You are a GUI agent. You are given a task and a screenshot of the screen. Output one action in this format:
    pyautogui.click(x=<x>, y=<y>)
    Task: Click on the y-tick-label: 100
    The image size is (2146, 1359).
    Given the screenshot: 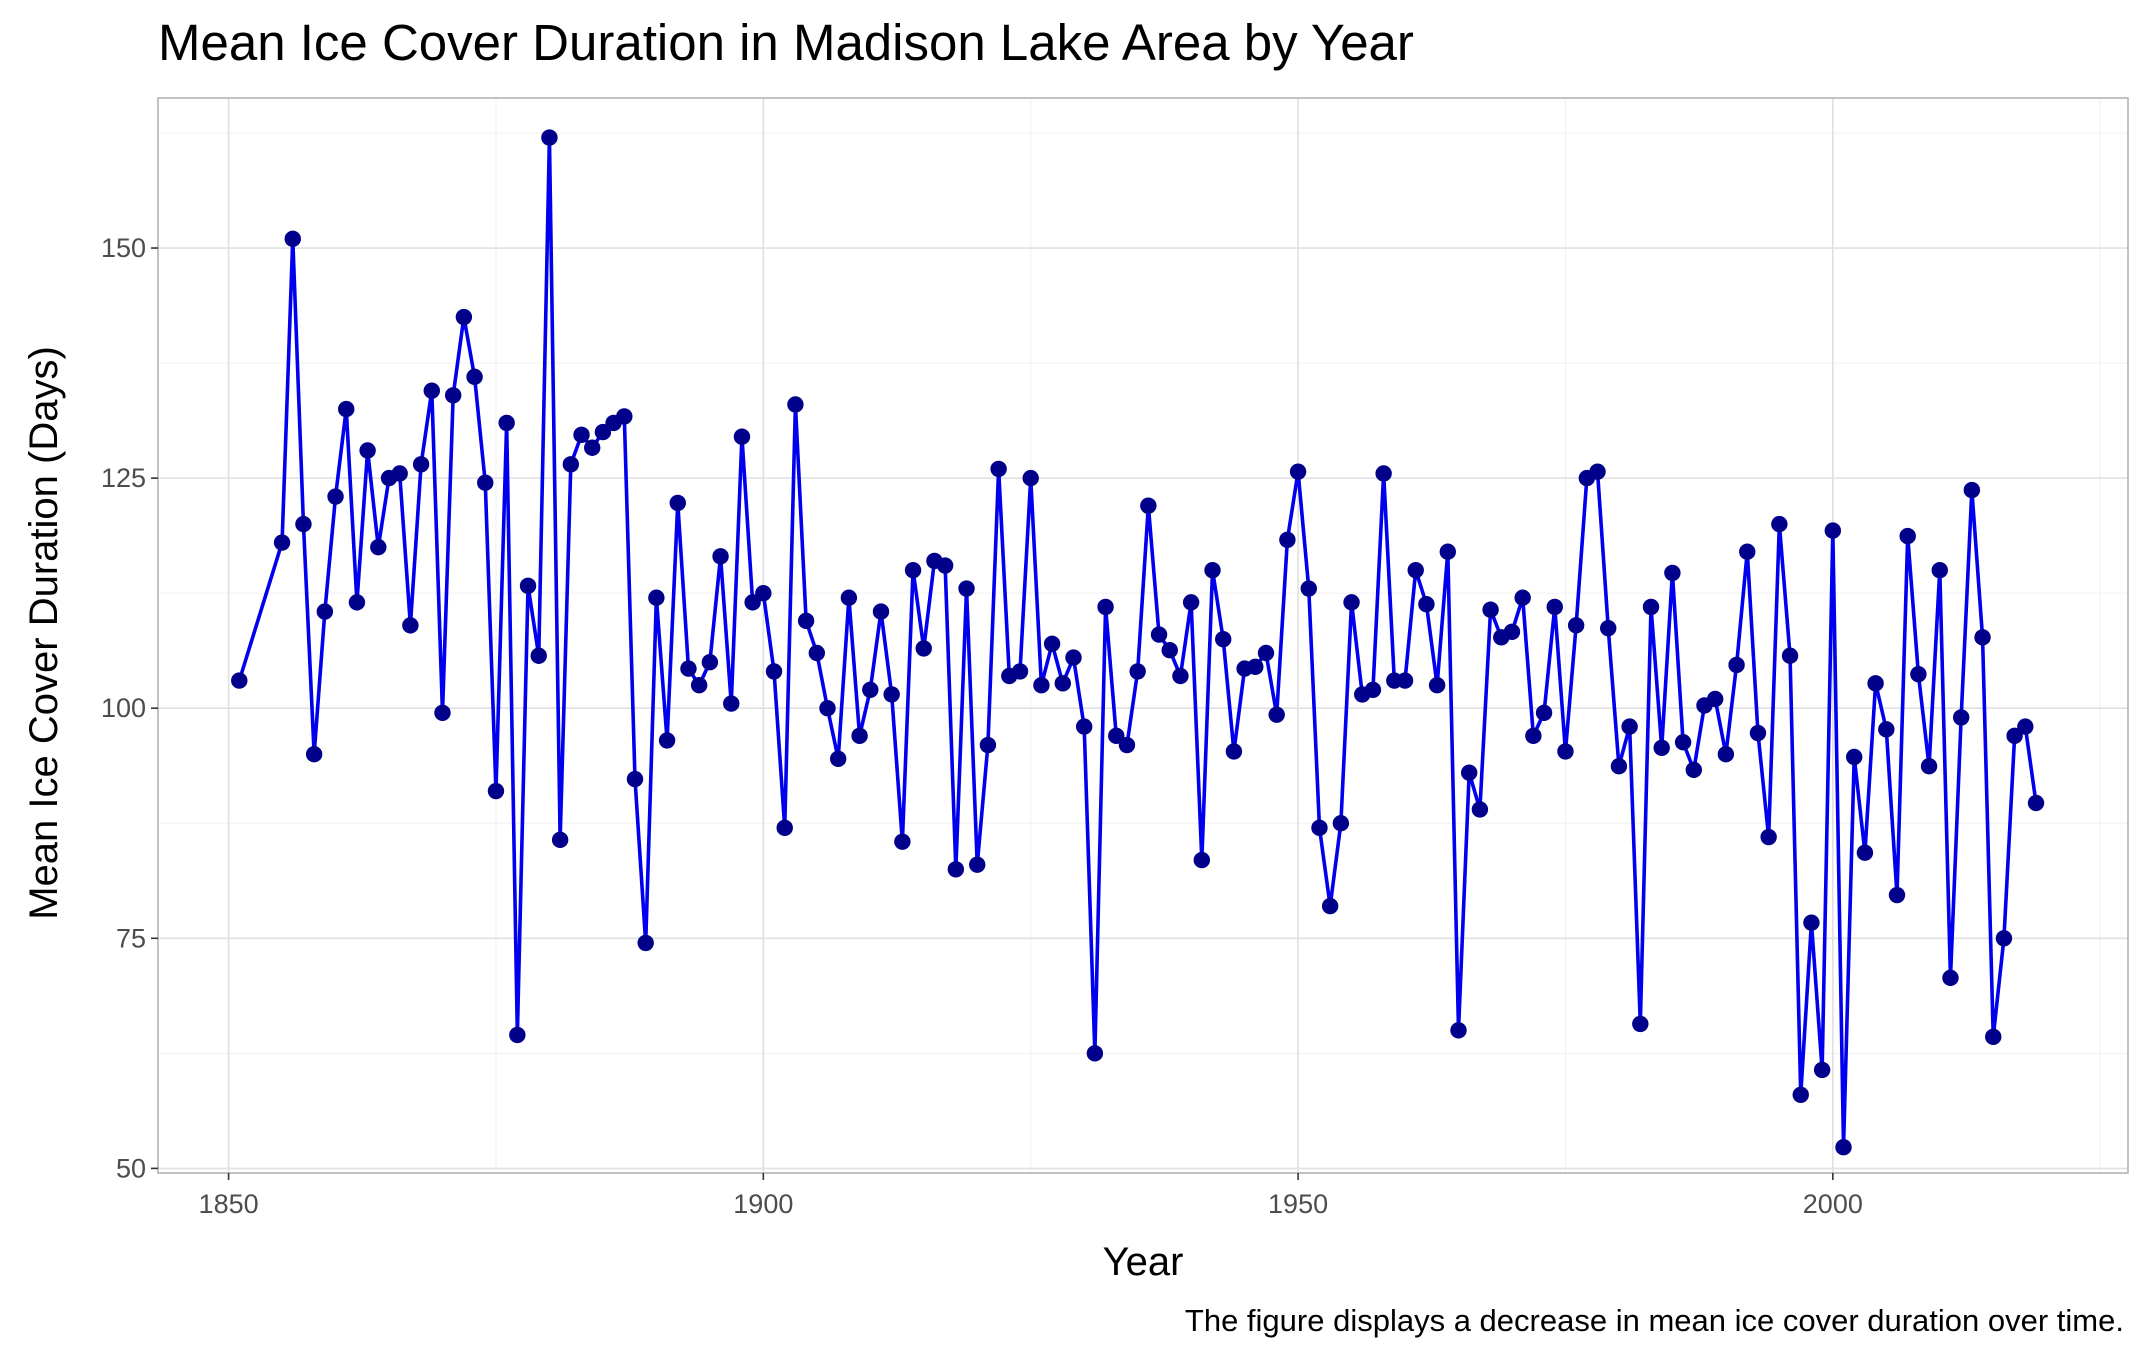 What is the action you would take?
    pyautogui.click(x=123, y=708)
    